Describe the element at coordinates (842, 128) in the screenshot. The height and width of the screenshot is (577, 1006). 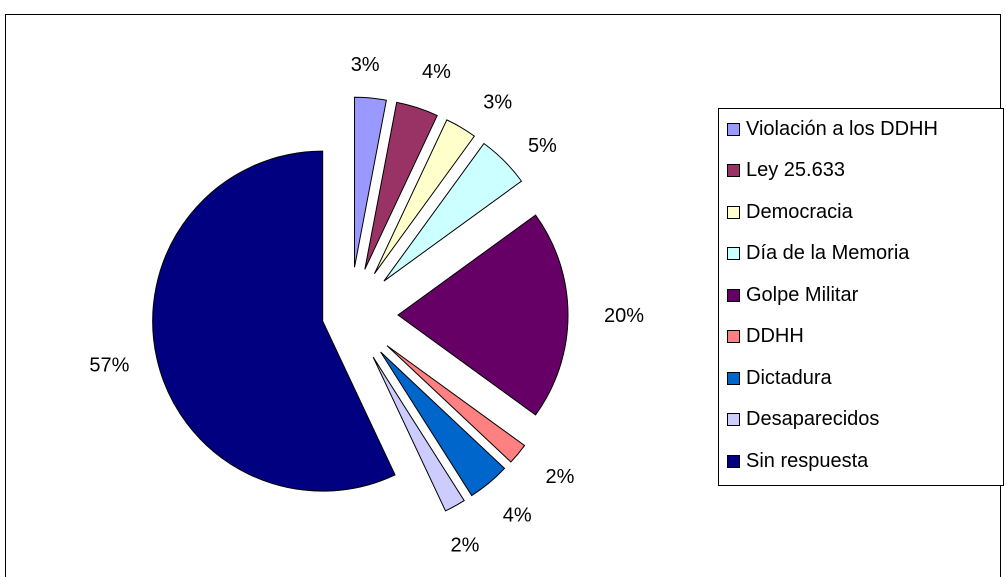
I see `legend-label: Violación a los DDHH` at that location.